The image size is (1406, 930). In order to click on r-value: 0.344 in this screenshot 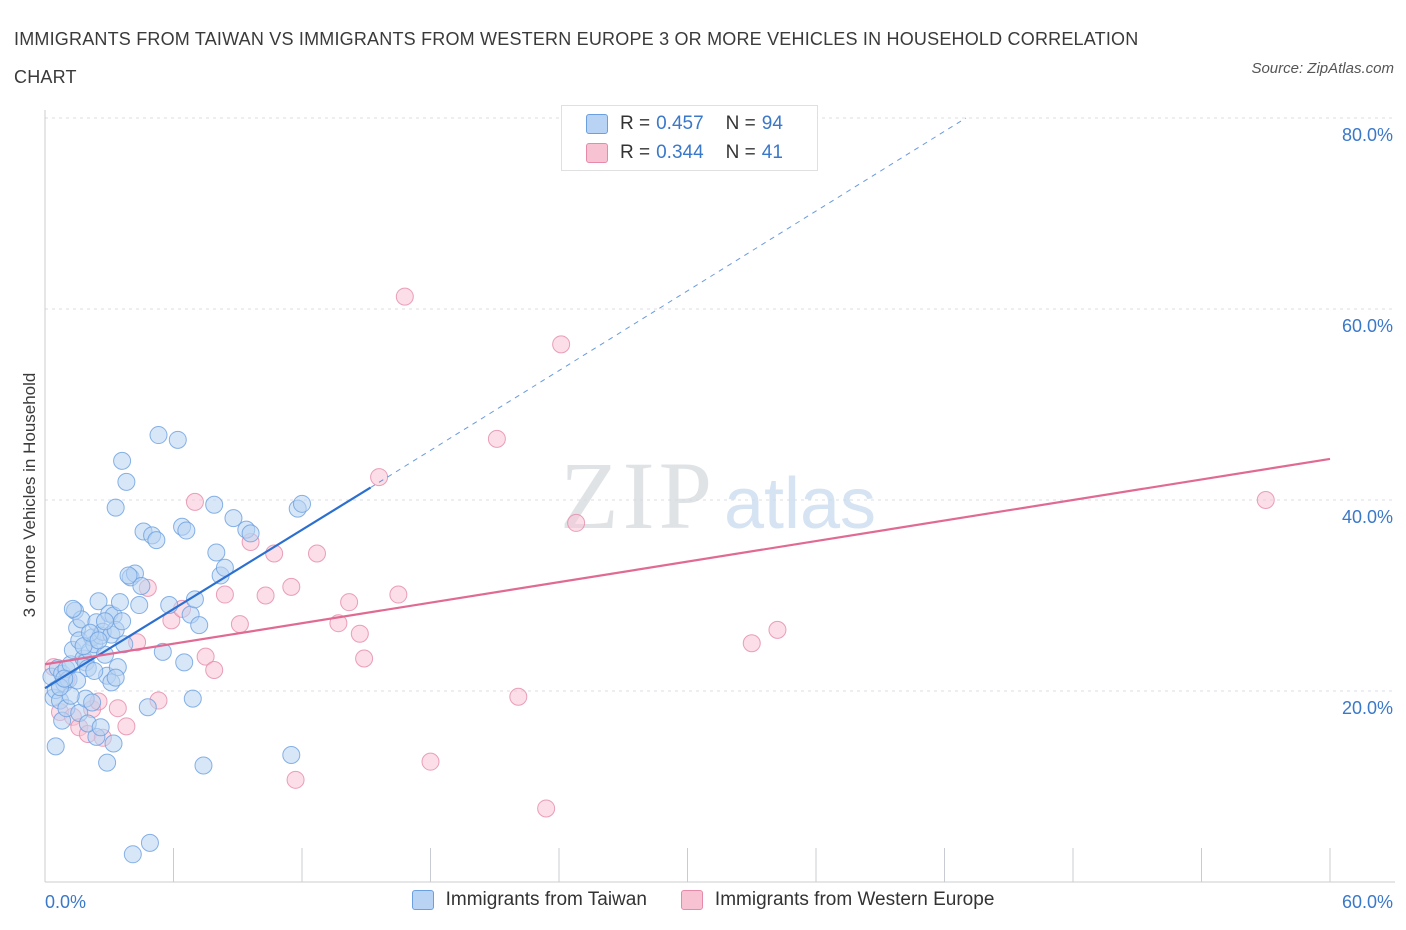, I will do `click(680, 152)`.